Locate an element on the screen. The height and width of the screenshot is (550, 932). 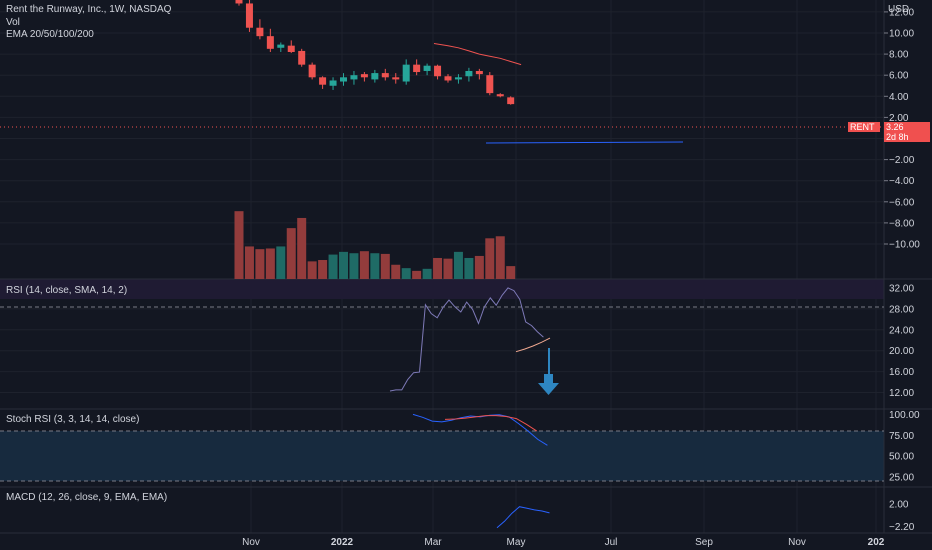
price-tick-label: 10.00 is located at coordinates (901, 34).